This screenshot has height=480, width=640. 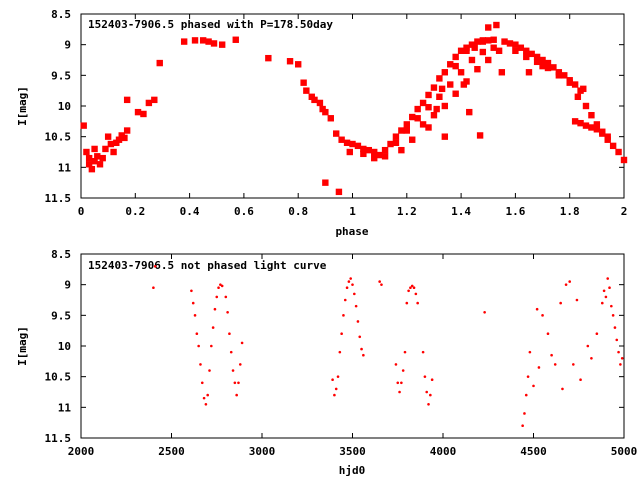 I want to click on x-tick-label: 1.4, so click(x=461, y=211).